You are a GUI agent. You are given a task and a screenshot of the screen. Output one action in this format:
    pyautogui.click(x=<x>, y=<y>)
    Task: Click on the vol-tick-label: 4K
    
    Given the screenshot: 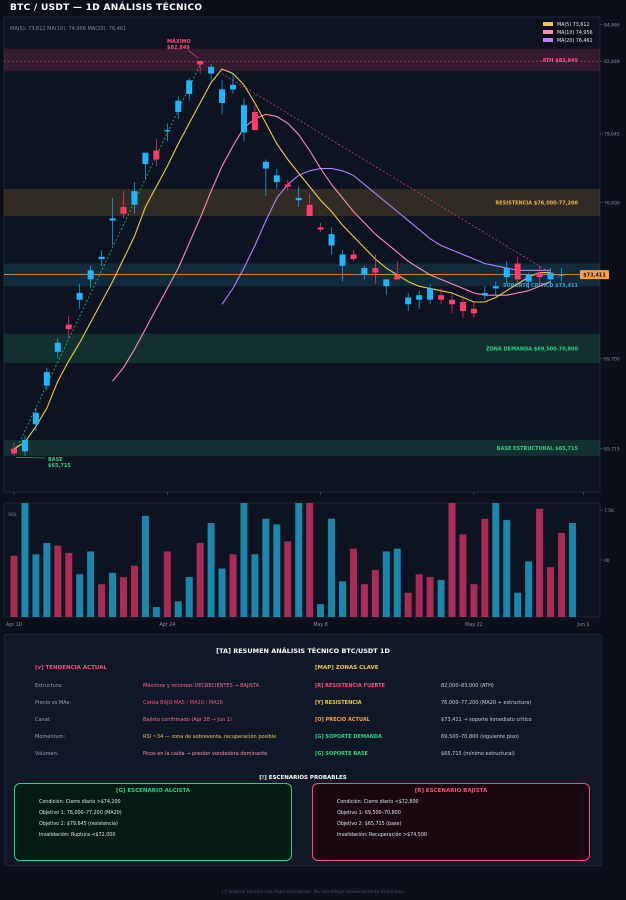 What is the action you would take?
    pyautogui.click(x=607, y=561)
    